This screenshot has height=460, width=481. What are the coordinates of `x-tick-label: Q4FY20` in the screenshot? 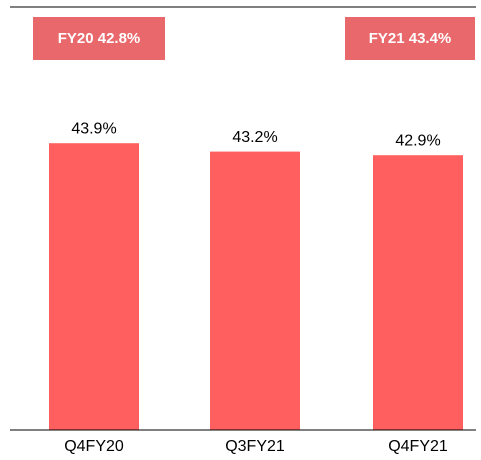 It's located at (94, 446).